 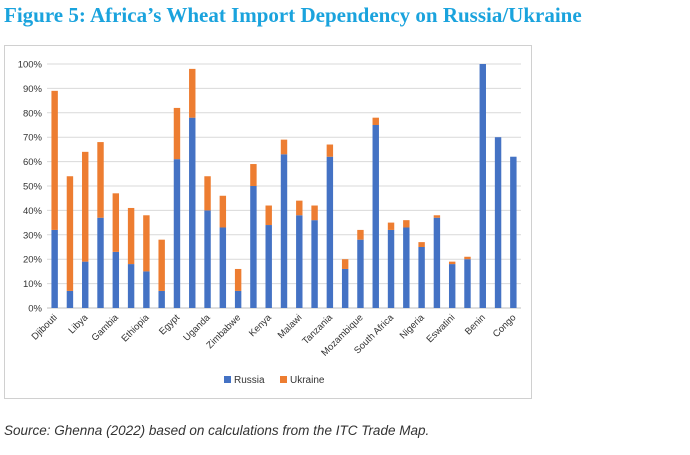 I want to click on y-tick-label: 90%, so click(x=33, y=89).